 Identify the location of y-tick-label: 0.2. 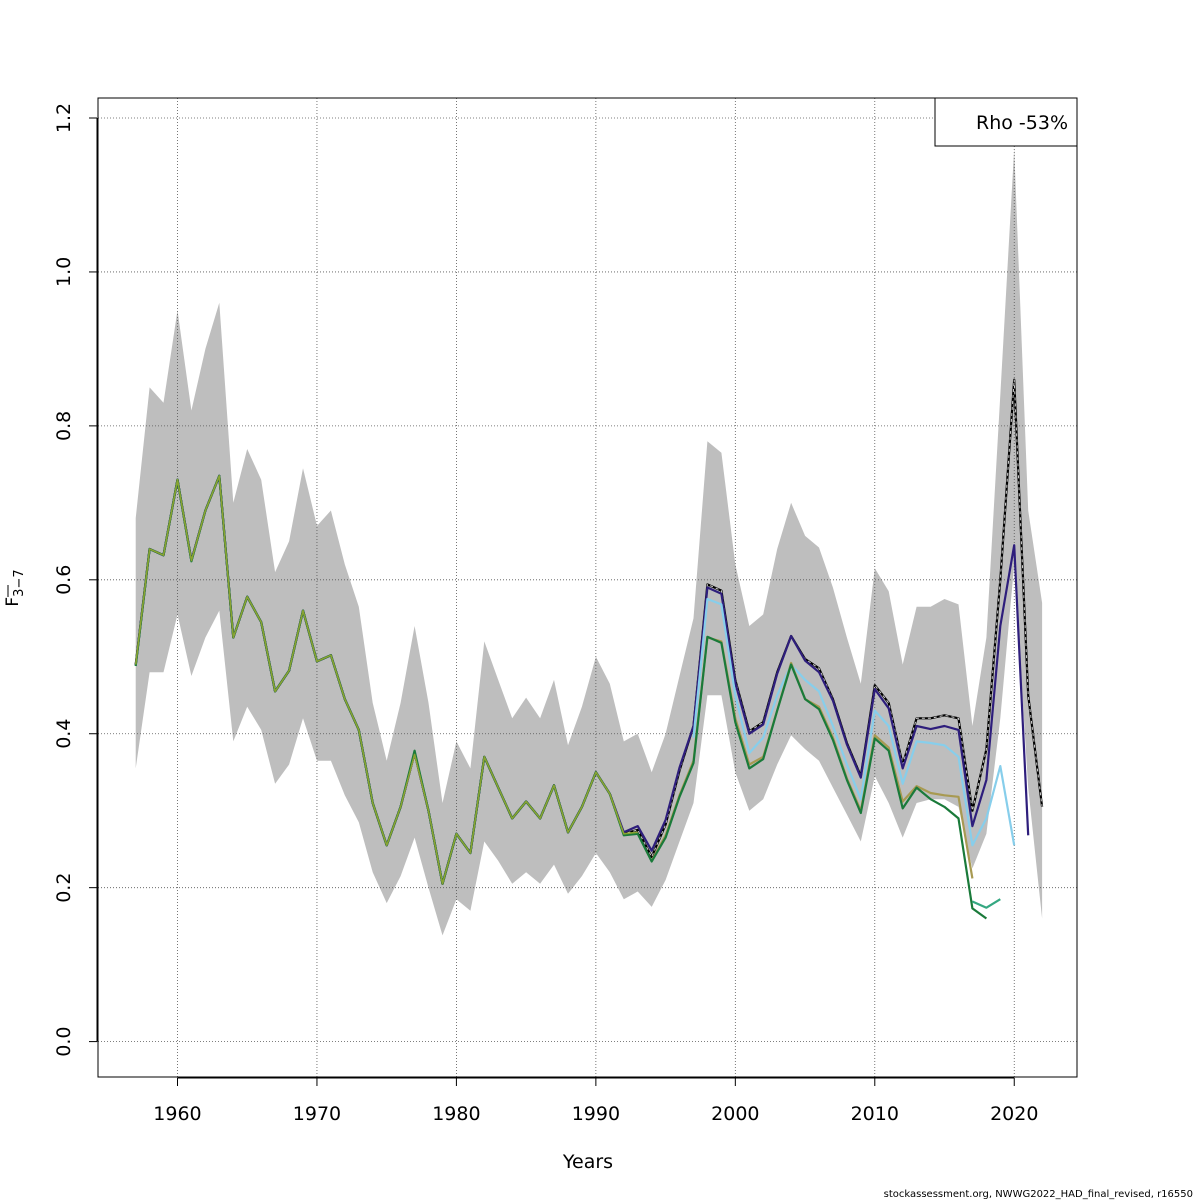
(64, 888).